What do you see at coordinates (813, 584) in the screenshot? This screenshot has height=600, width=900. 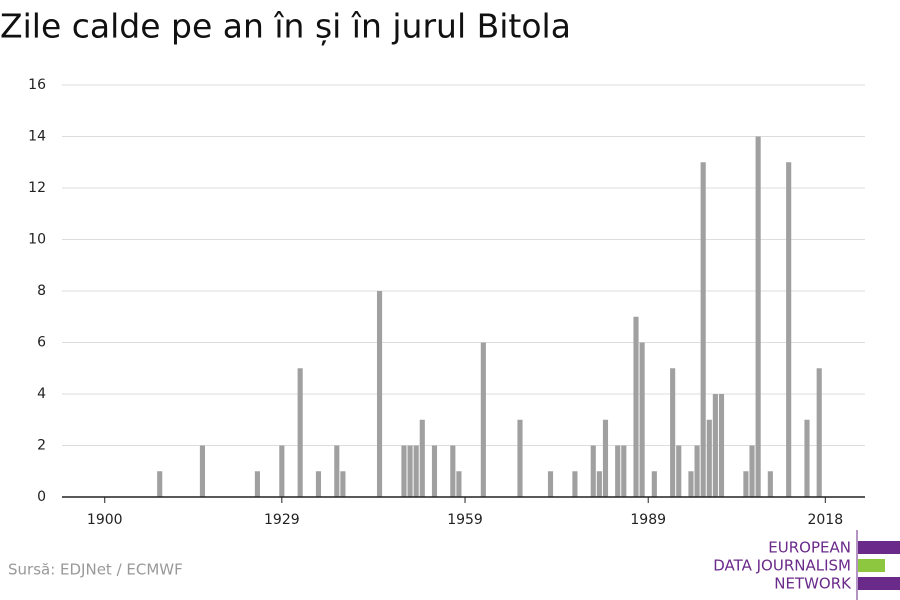 I see `logo-text: NETWORK` at bounding box center [813, 584].